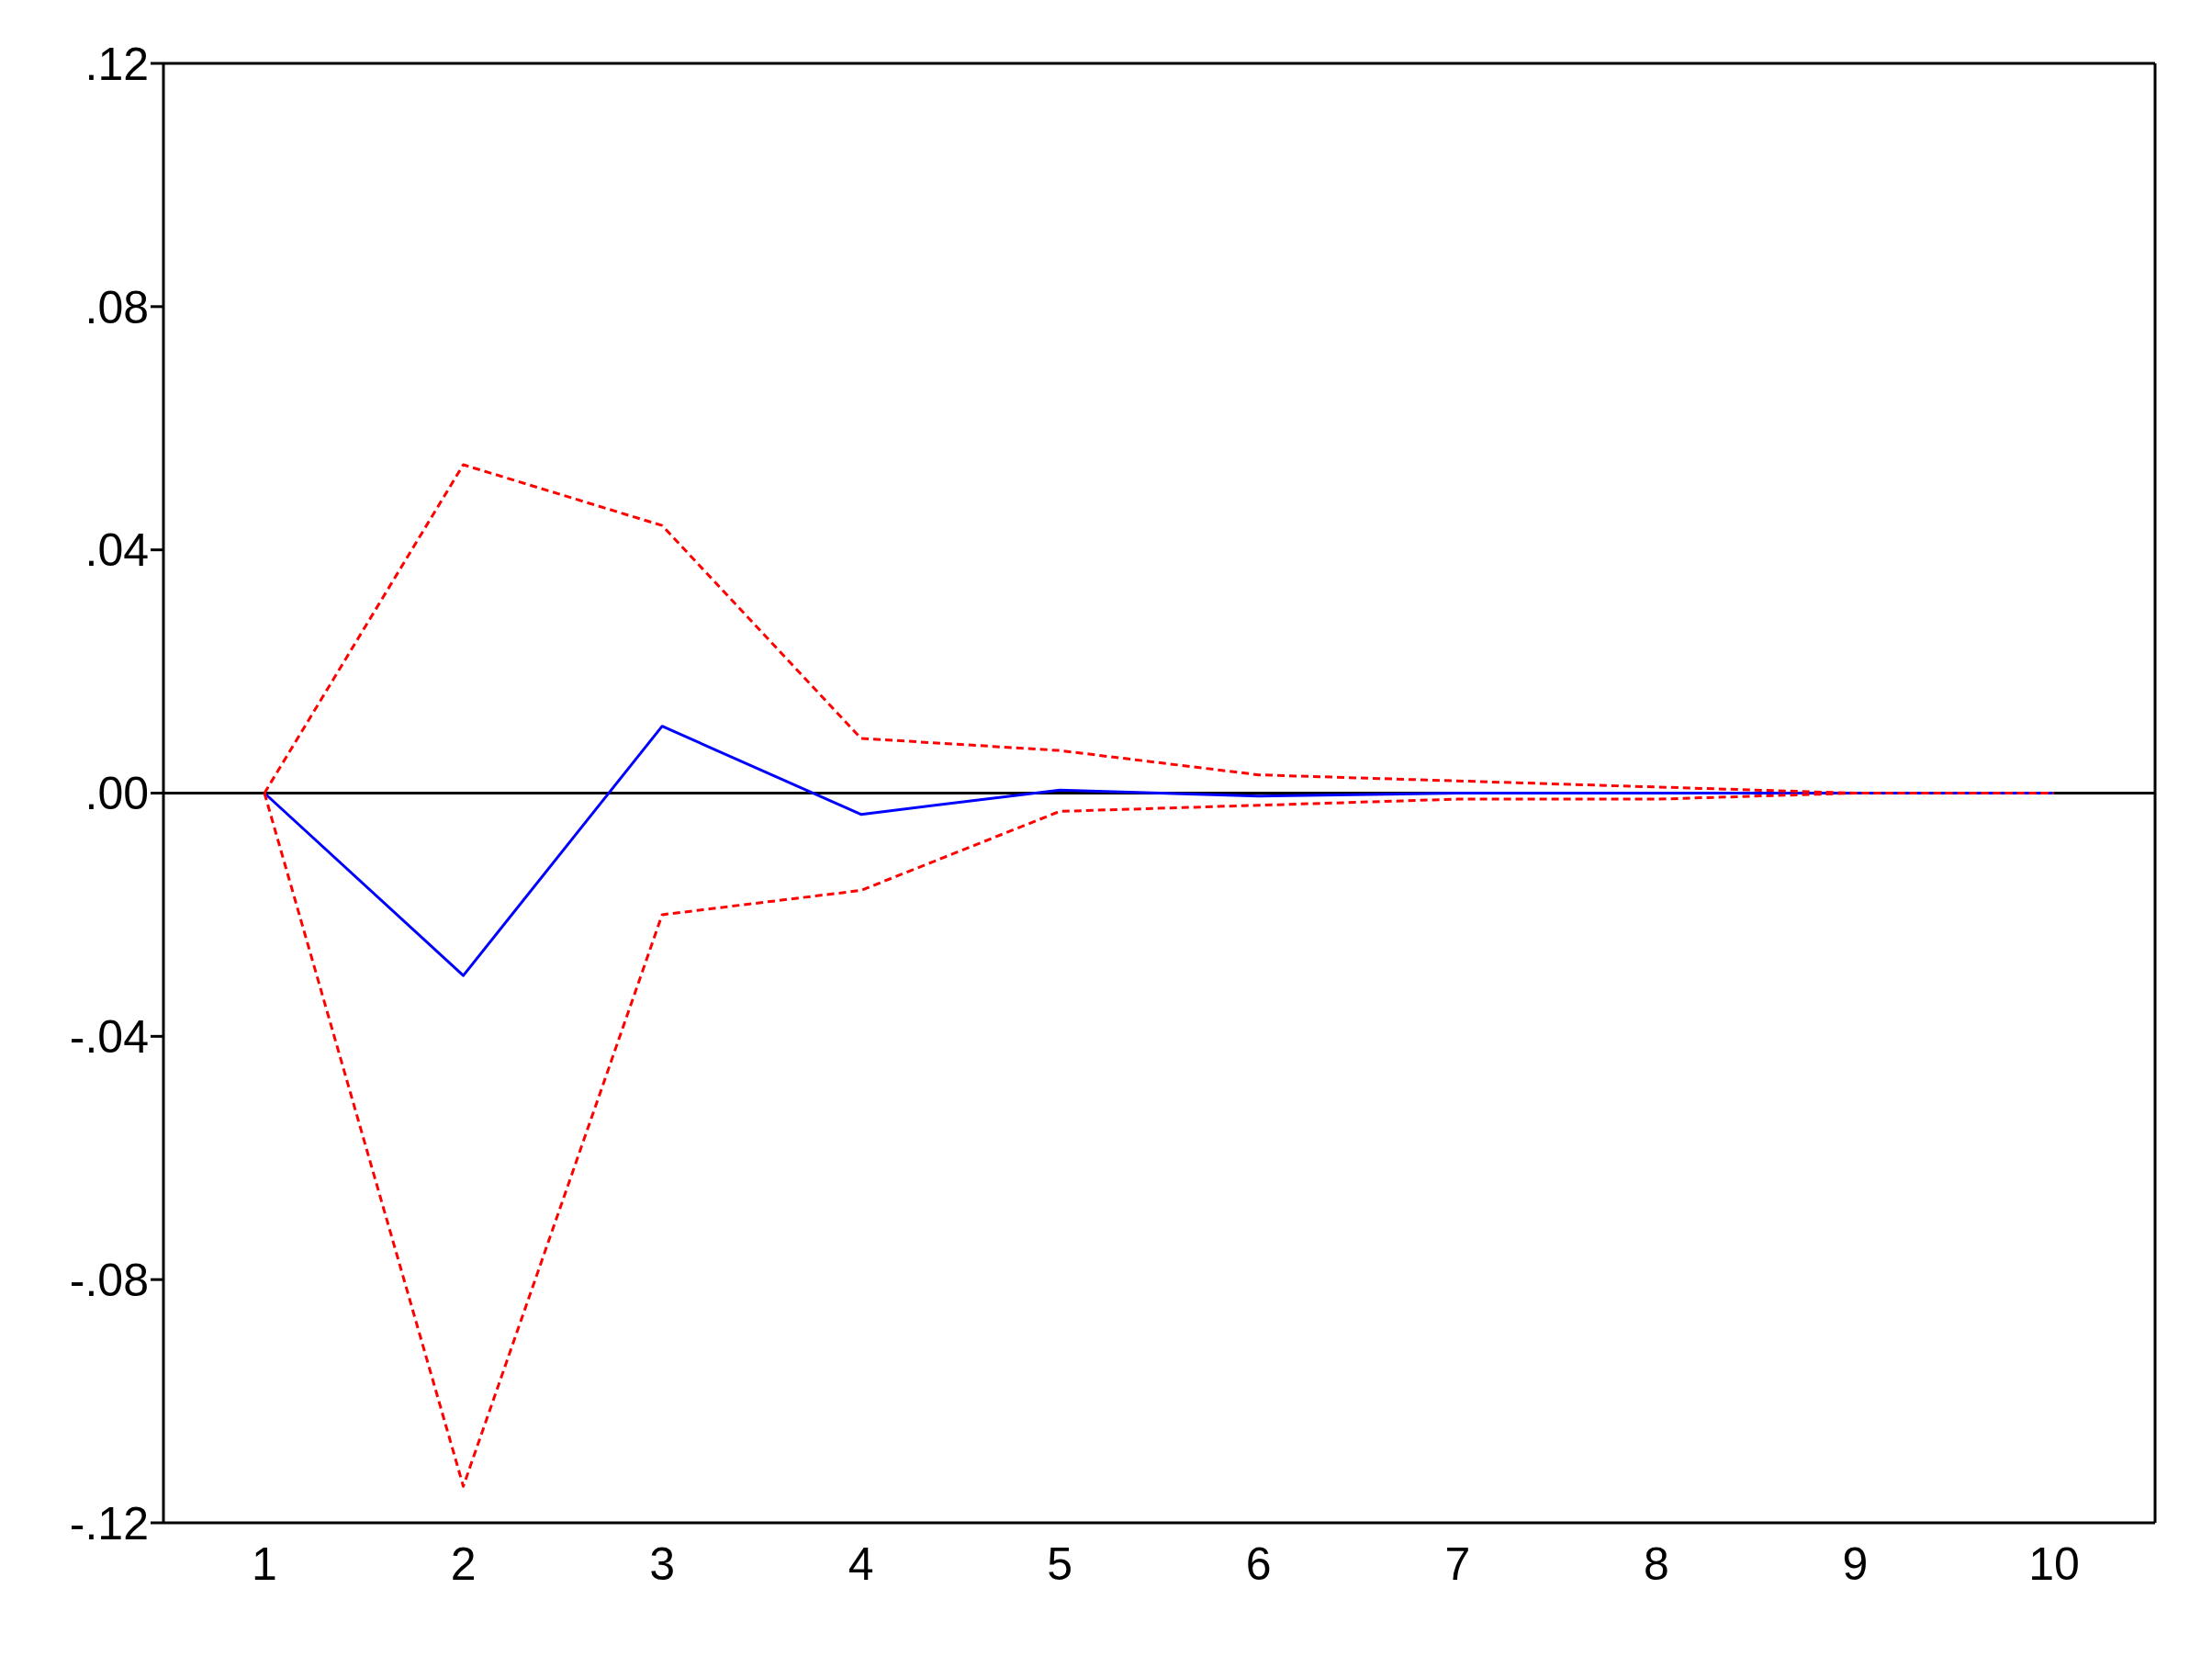 The image size is (2212, 1656). What do you see at coordinates (1656, 1564) in the screenshot?
I see `x-tick-label: 8` at bounding box center [1656, 1564].